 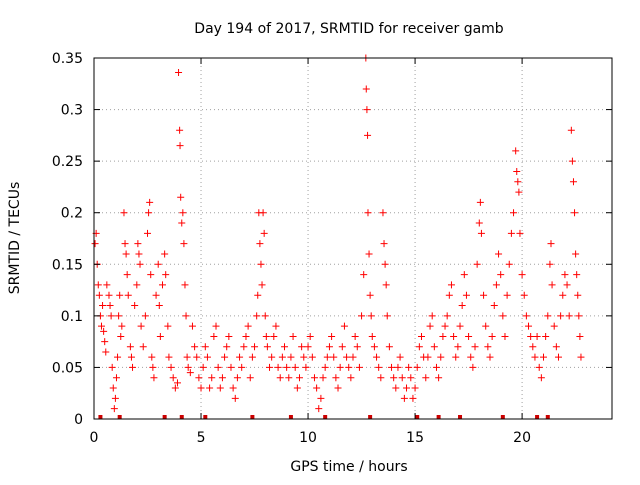 What do you see at coordinates (324, 417) in the screenshot?
I see `lock-markers` at bounding box center [324, 417].